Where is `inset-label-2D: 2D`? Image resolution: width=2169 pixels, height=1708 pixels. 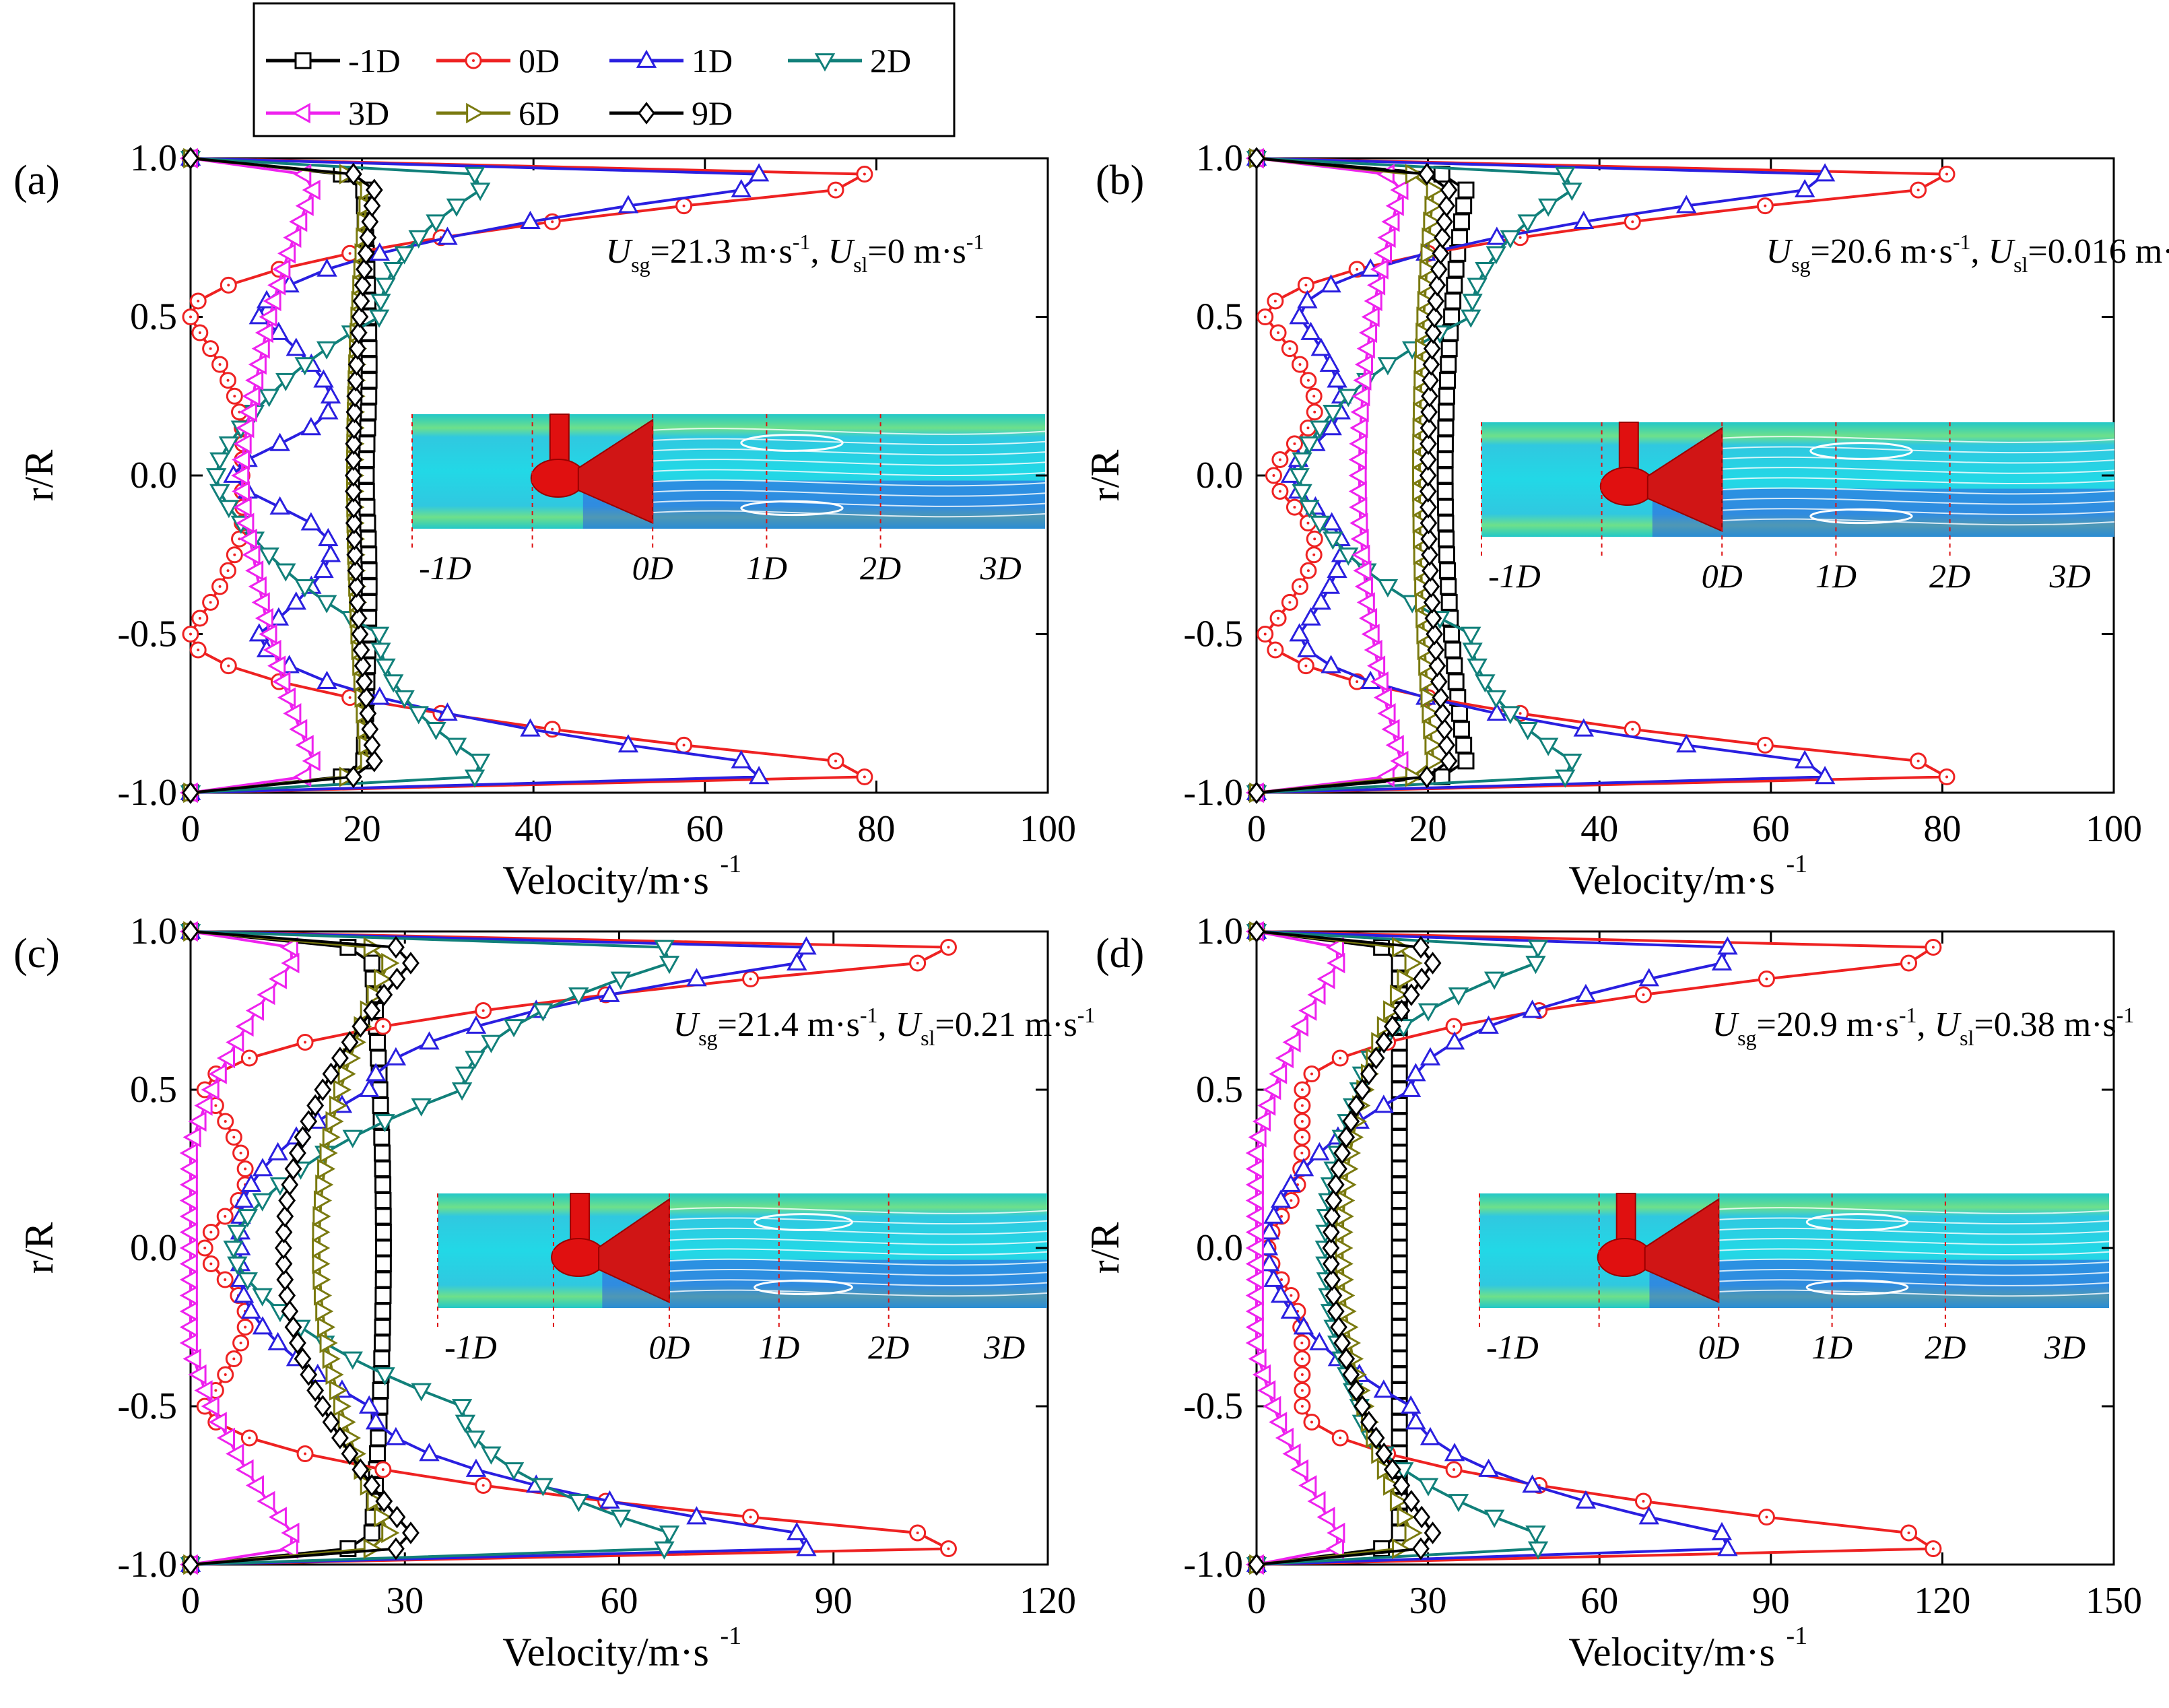 inset-label-2D: 2D is located at coordinates (1950, 576).